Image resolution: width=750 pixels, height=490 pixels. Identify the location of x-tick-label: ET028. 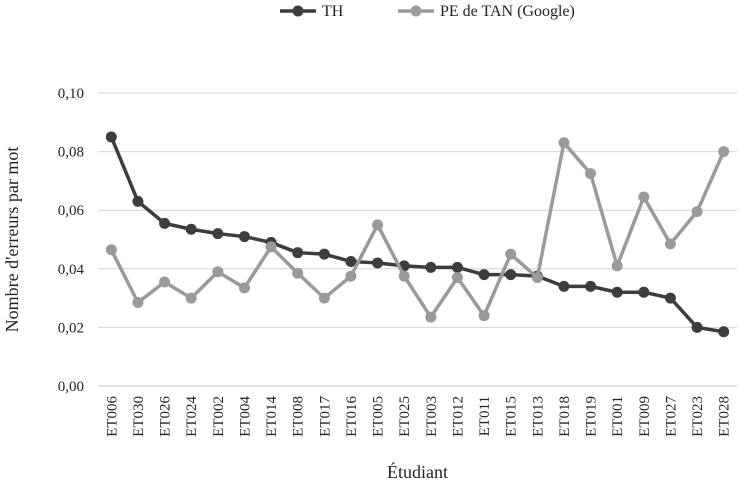
(725, 416).